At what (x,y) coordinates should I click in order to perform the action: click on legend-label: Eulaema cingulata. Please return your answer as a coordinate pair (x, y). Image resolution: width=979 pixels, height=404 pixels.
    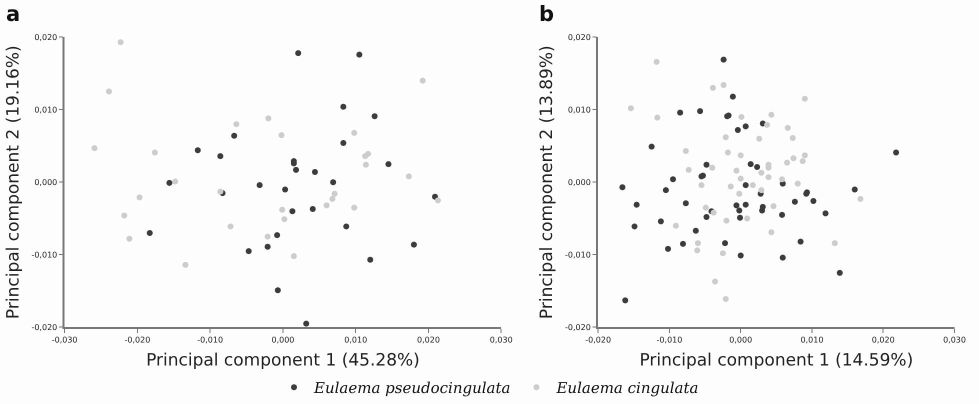
    Looking at the image, I should click on (626, 388).